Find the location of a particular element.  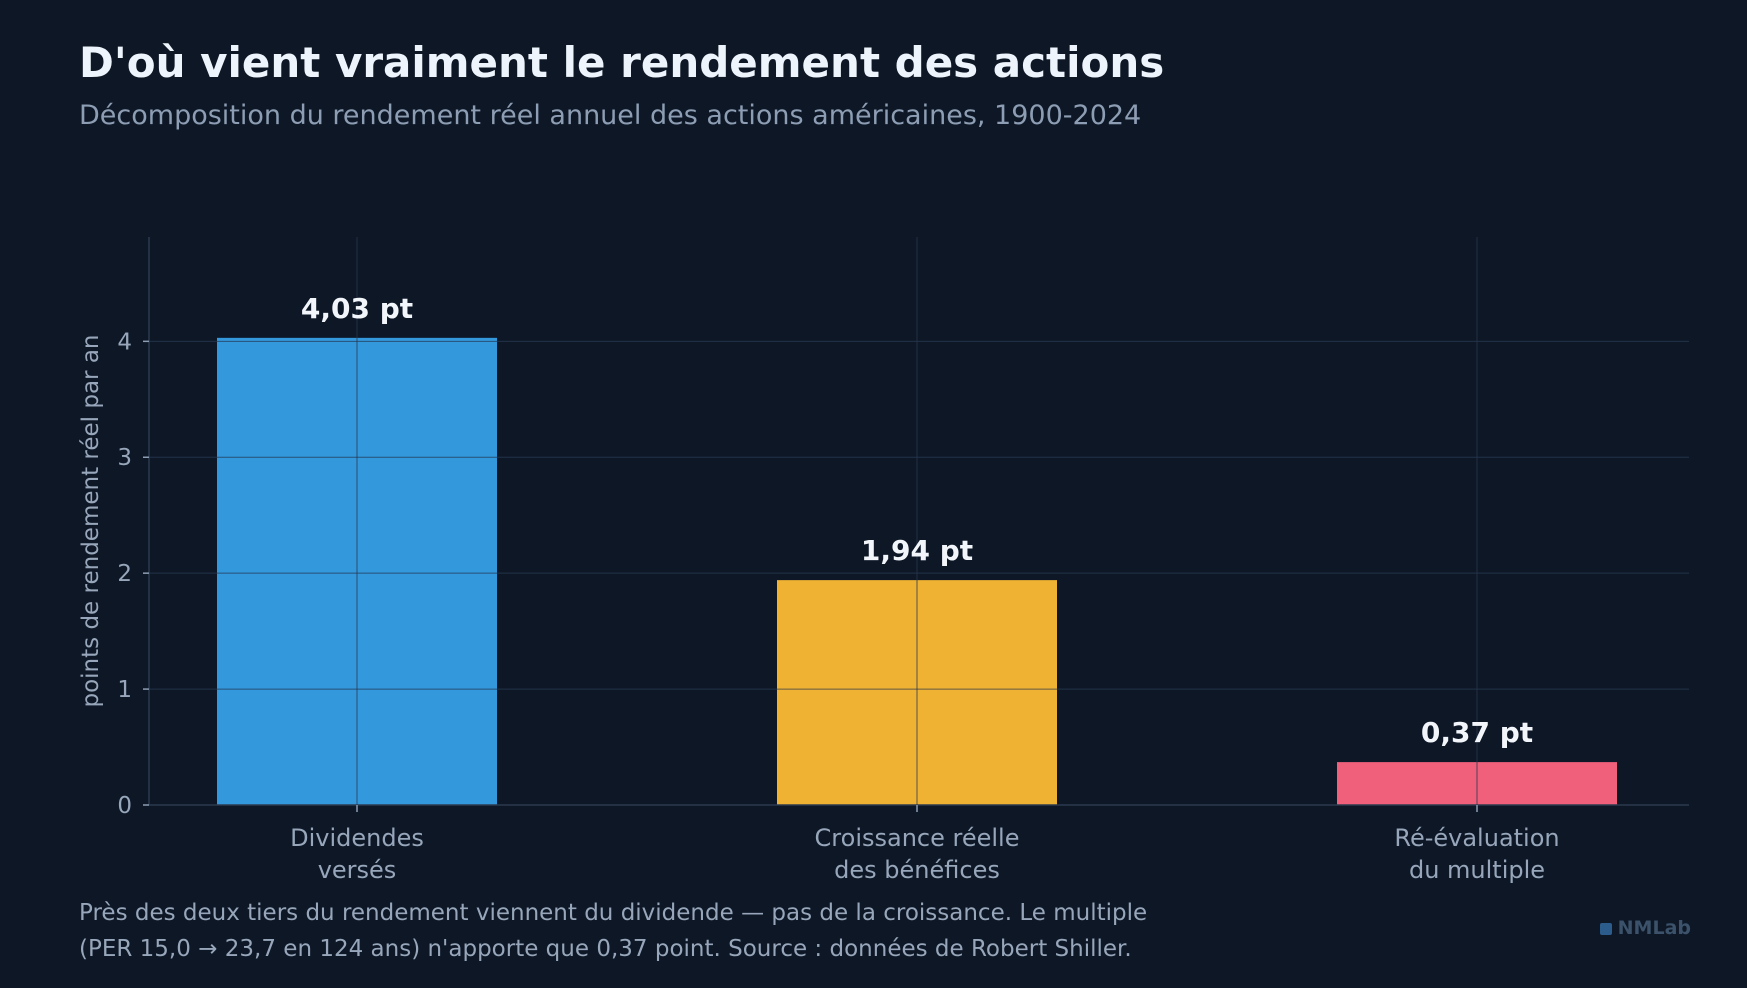

value-label-1: 4,03 pt is located at coordinates (357, 308).